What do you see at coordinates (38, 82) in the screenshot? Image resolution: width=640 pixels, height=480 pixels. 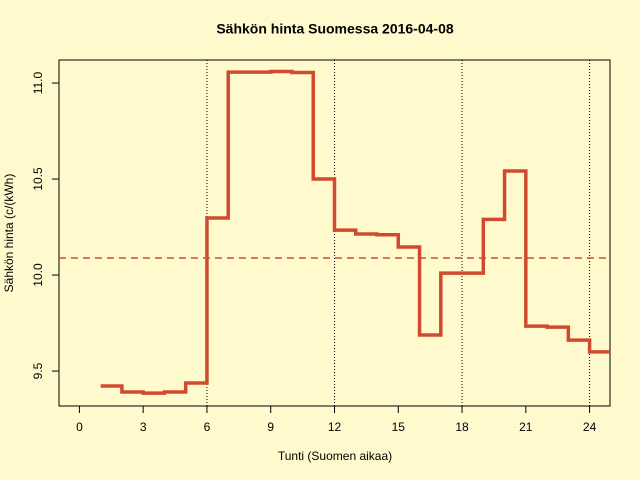 I see `y-tick-label: 11.0` at bounding box center [38, 82].